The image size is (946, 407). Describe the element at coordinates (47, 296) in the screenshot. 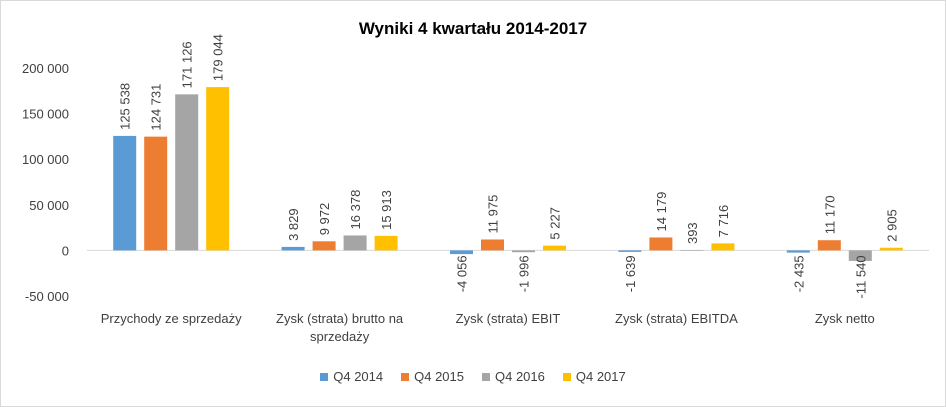

I see `y-tick-label: -50 000` at that location.